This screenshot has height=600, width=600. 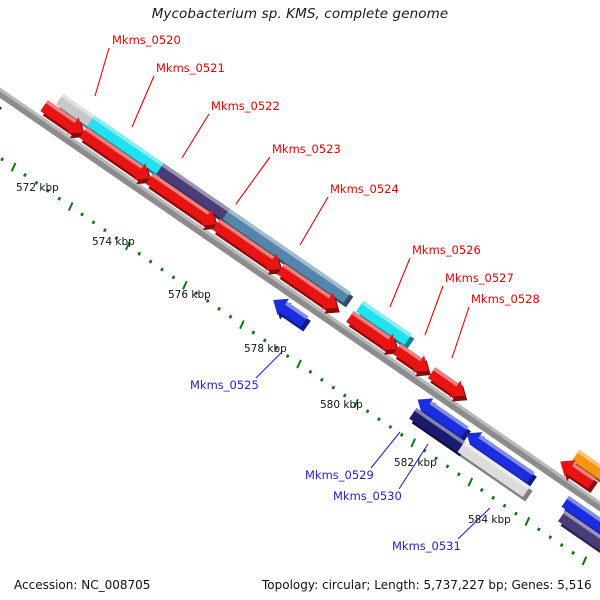 What do you see at coordinates (82, 585) in the screenshot?
I see `accession-text: Accession: NC_008705` at bounding box center [82, 585].